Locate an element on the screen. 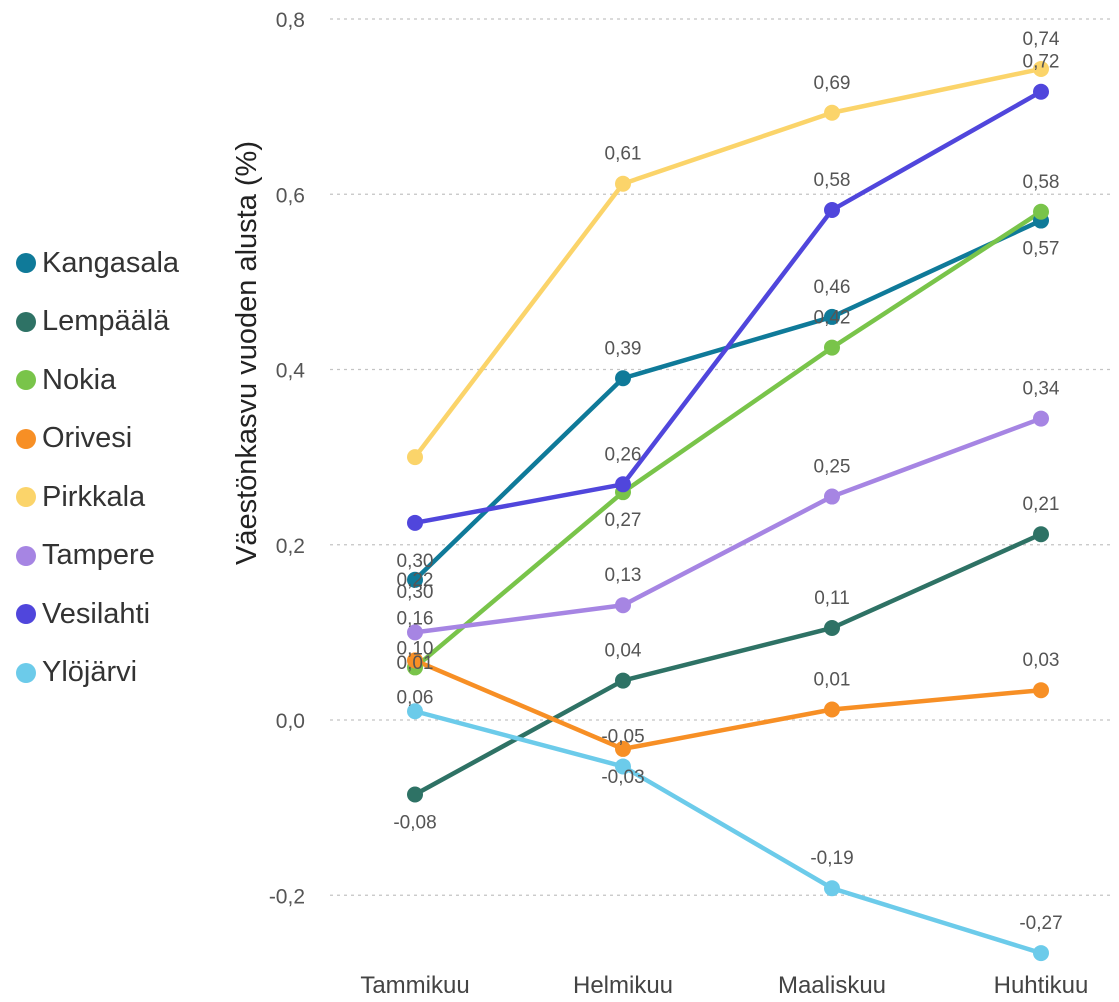 The width and height of the screenshot is (1119, 1002). legend-label: Lempäälä is located at coordinates (106, 321).